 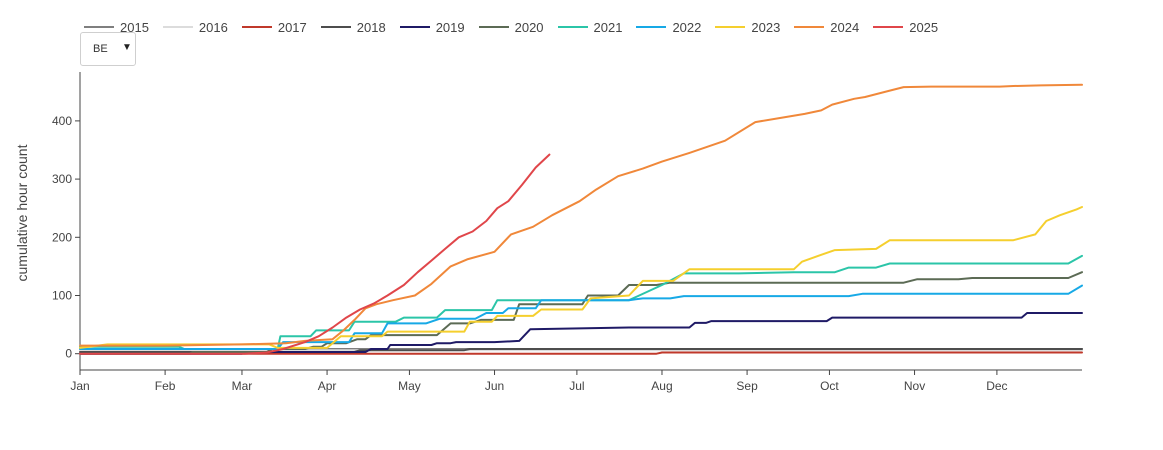 What do you see at coordinates (409, 386) in the screenshot?
I see `x-tick-label: May` at bounding box center [409, 386].